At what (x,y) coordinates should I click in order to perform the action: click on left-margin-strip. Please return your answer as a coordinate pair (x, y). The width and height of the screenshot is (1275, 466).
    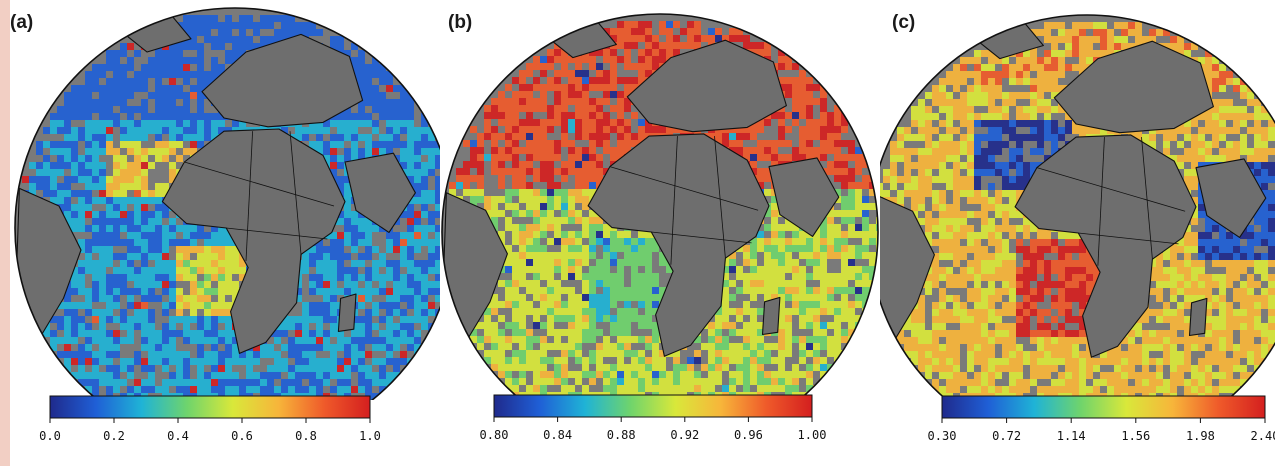
    Looking at the image, I should click on (5, 233).